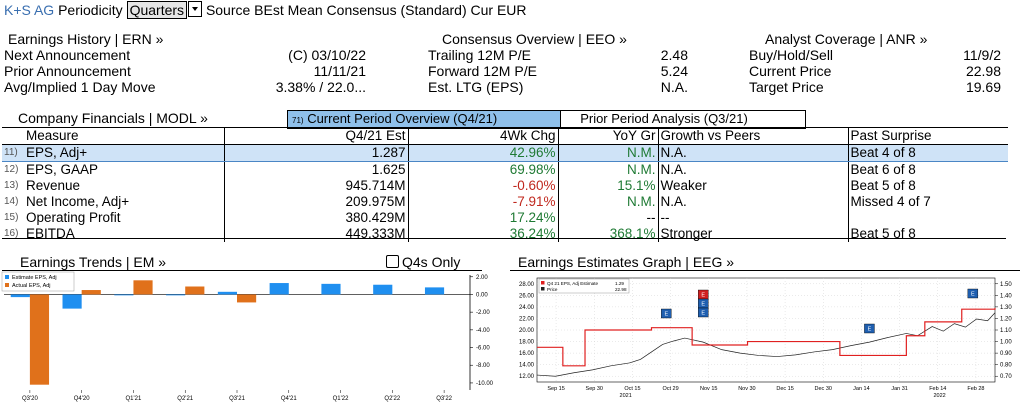 This screenshot has height=402, width=1024. Describe the element at coordinates (195, 9) in the screenshot. I see `chevron-down-icon` at that location.